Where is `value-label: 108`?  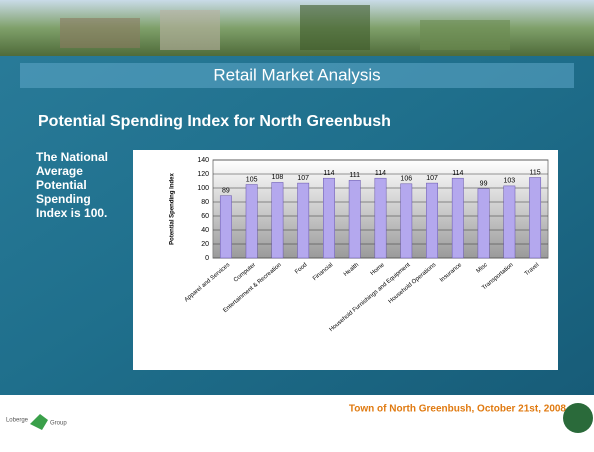 value-label: 108 is located at coordinates (278, 177).